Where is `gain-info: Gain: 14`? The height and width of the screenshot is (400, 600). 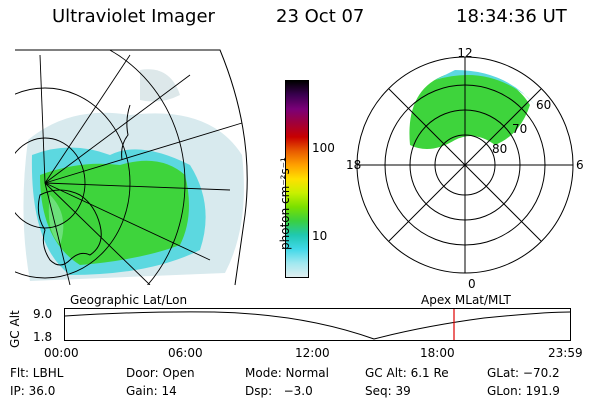 gain-info: Gain: 14 is located at coordinates (151, 391).